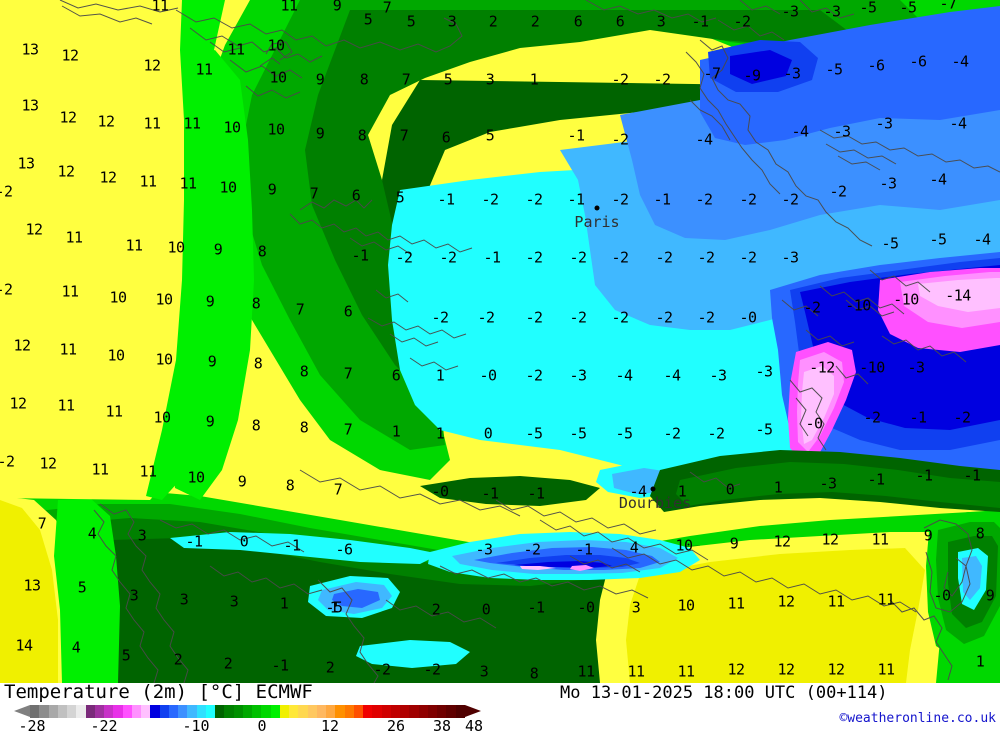 The image size is (1000, 735). What do you see at coordinates (24, 645) in the screenshot?
I see `temperature-value: 14` at bounding box center [24, 645].